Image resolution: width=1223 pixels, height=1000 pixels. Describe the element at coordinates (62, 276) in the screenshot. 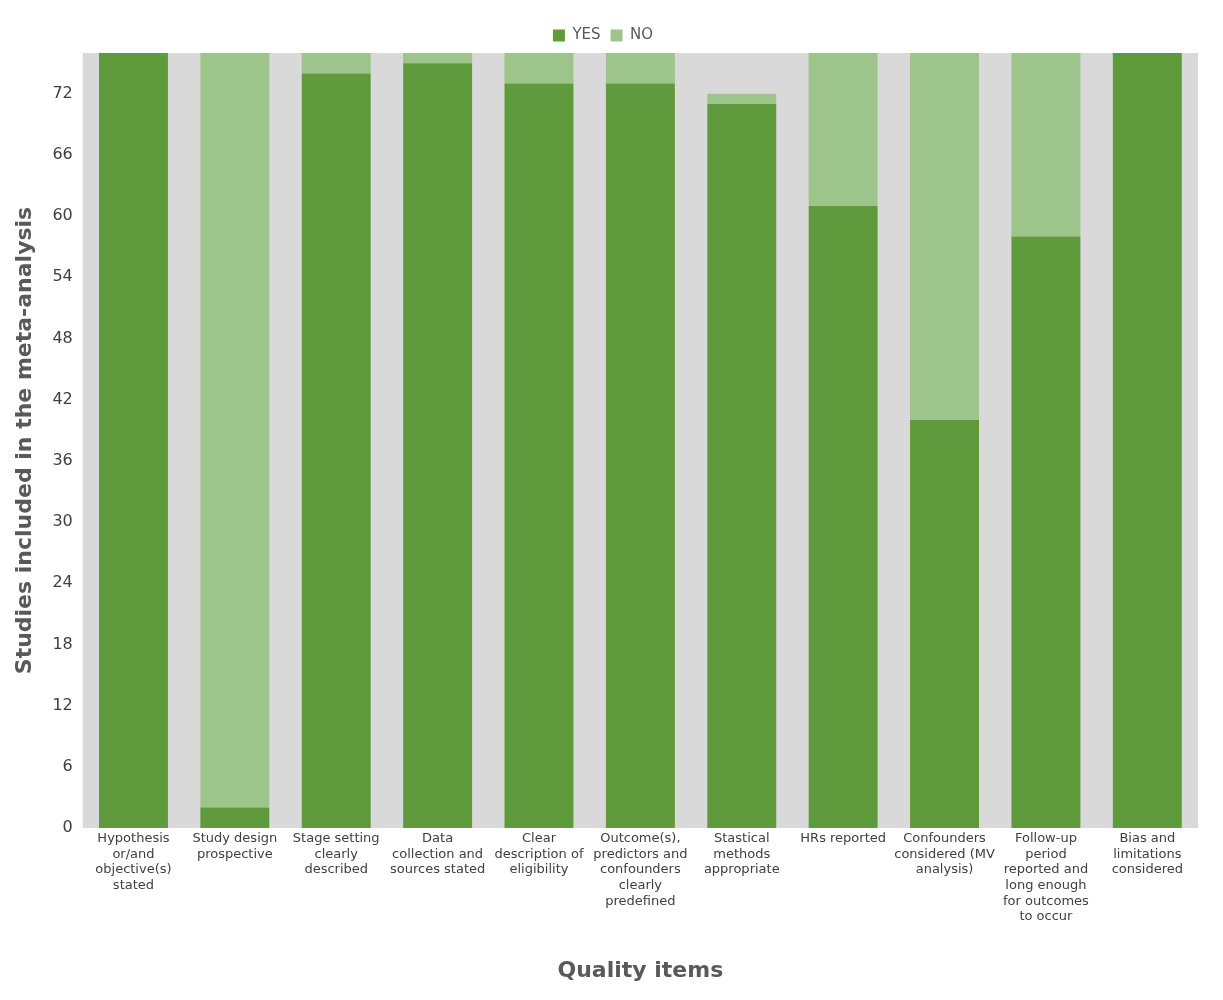

I see `y-tick-label: 54` at that location.